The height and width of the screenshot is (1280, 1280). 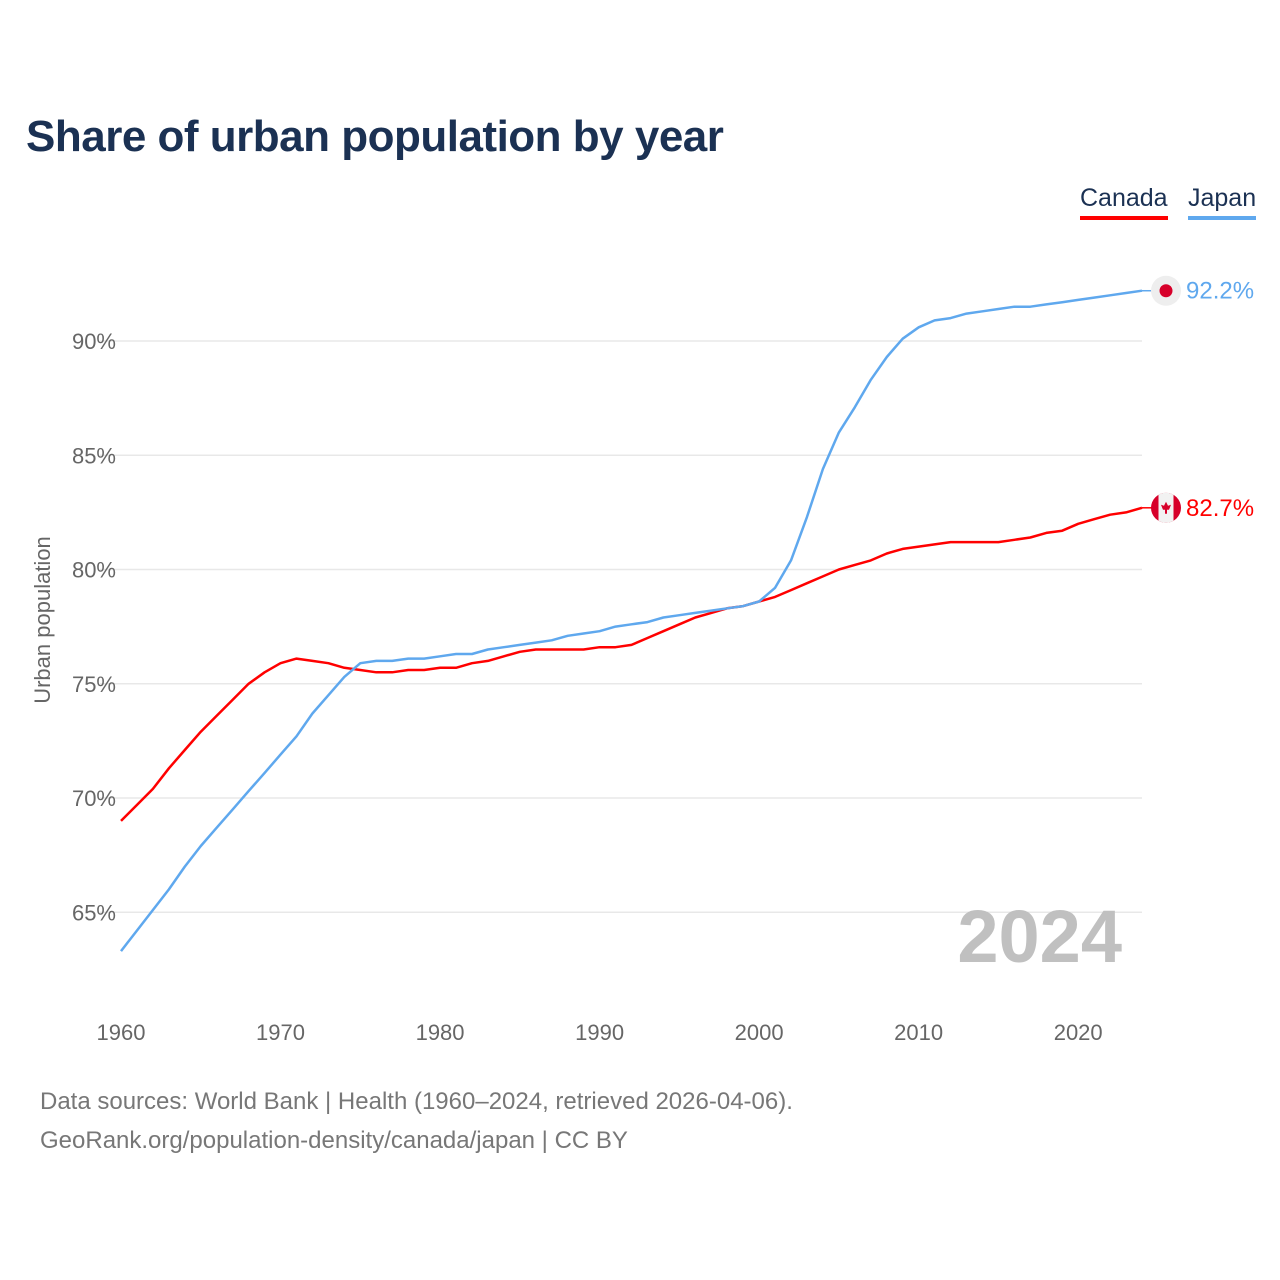 What do you see at coordinates (759, 1032) in the screenshot?
I see `x-tick-label: 2000` at bounding box center [759, 1032].